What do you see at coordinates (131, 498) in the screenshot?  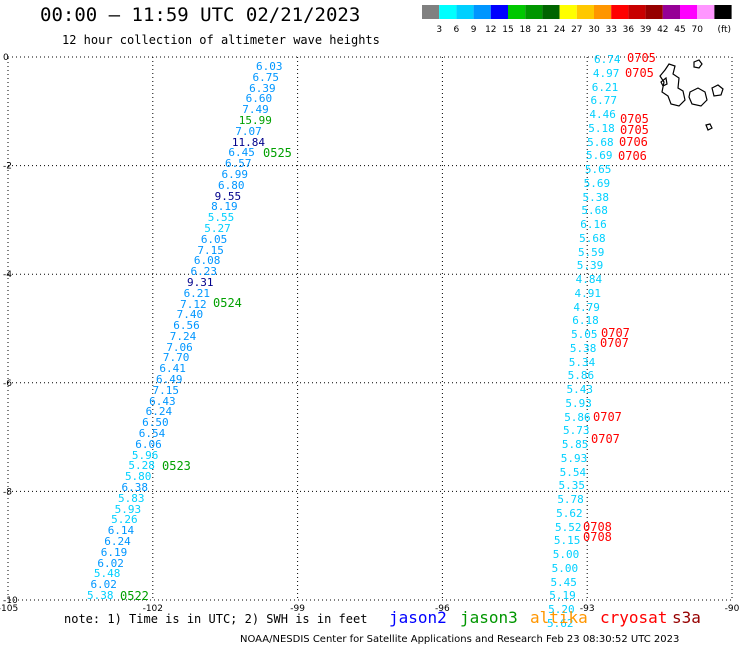 I see `wave-height-value: 5.83` at bounding box center [131, 498].